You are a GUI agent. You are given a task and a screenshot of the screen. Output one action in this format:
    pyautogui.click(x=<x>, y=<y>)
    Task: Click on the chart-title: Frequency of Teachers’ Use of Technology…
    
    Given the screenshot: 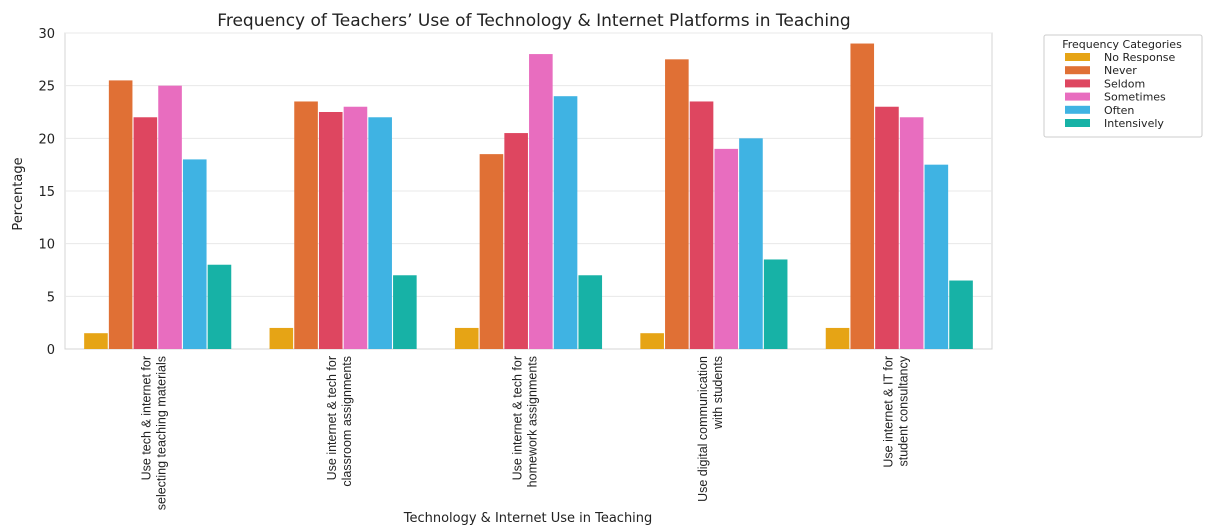 What is the action you would take?
    pyautogui.click(x=533, y=21)
    